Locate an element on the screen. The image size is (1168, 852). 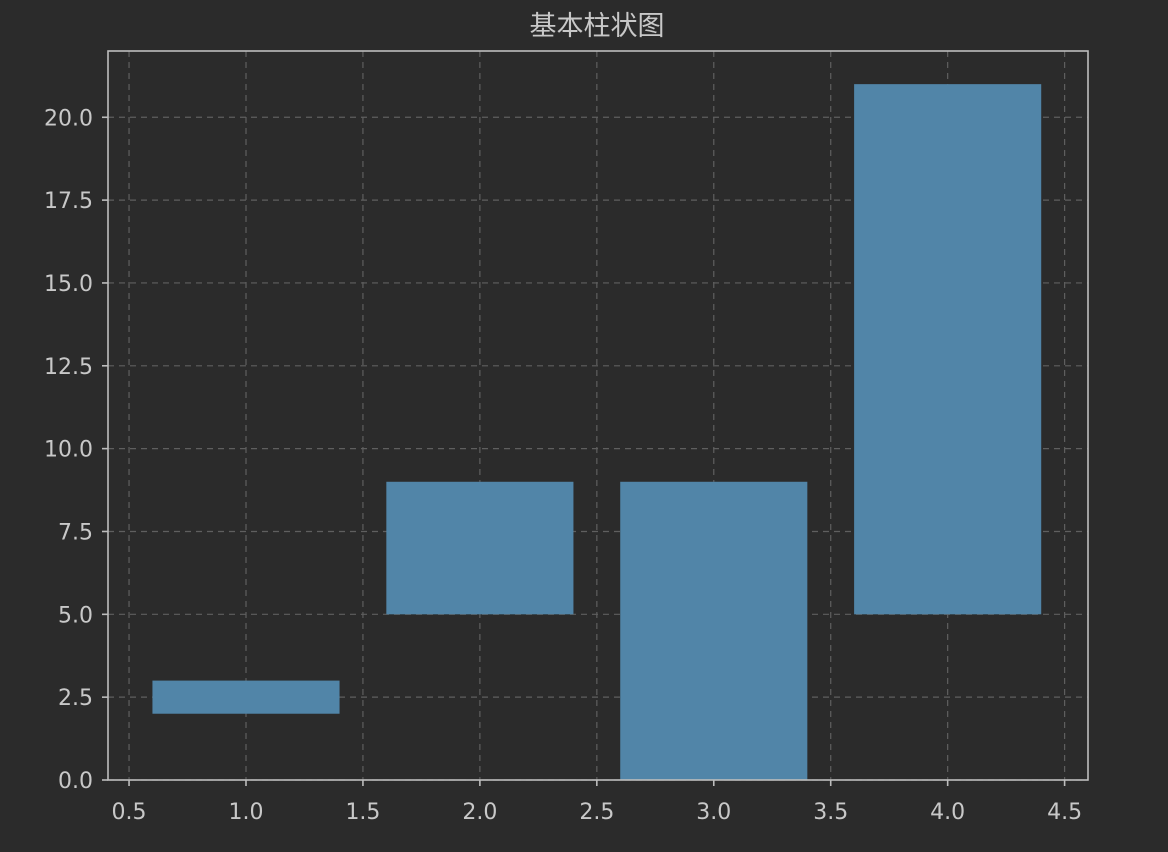
y-tick-label: 12.5 is located at coordinates (68, 367).